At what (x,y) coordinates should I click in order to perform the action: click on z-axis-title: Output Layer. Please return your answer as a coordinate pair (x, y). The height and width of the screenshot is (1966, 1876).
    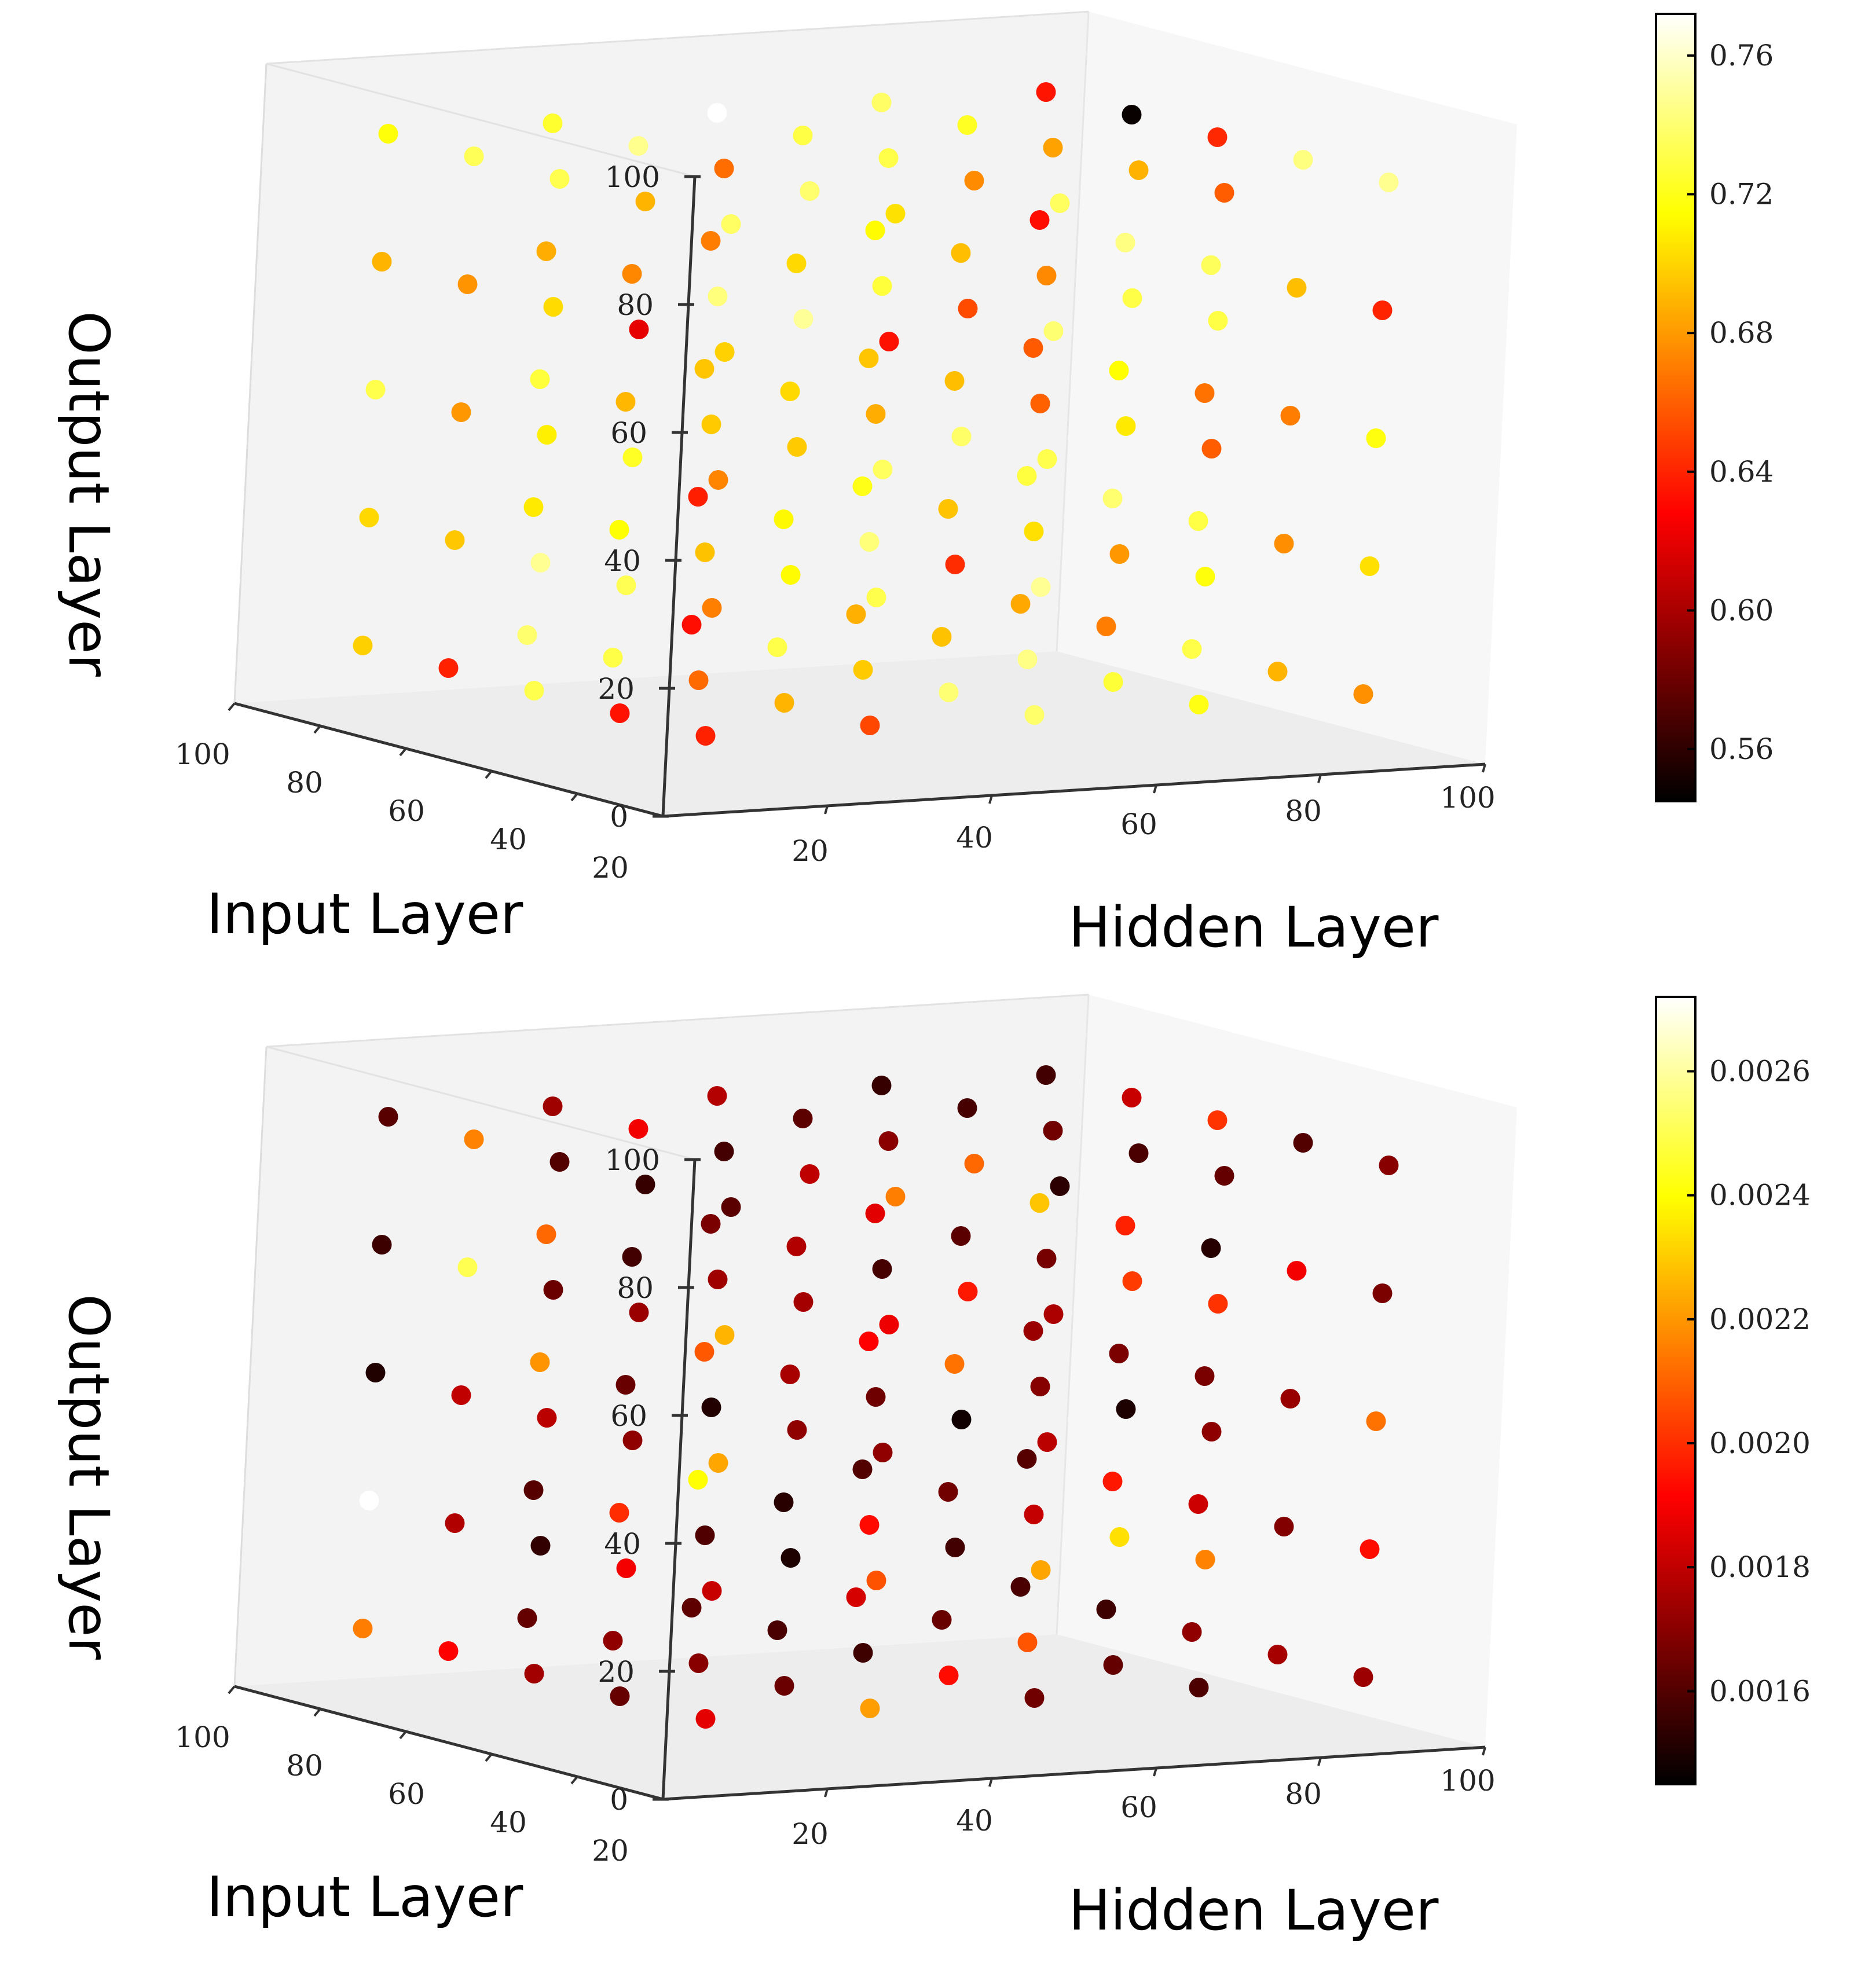
    Looking at the image, I should click on (89, 1477).